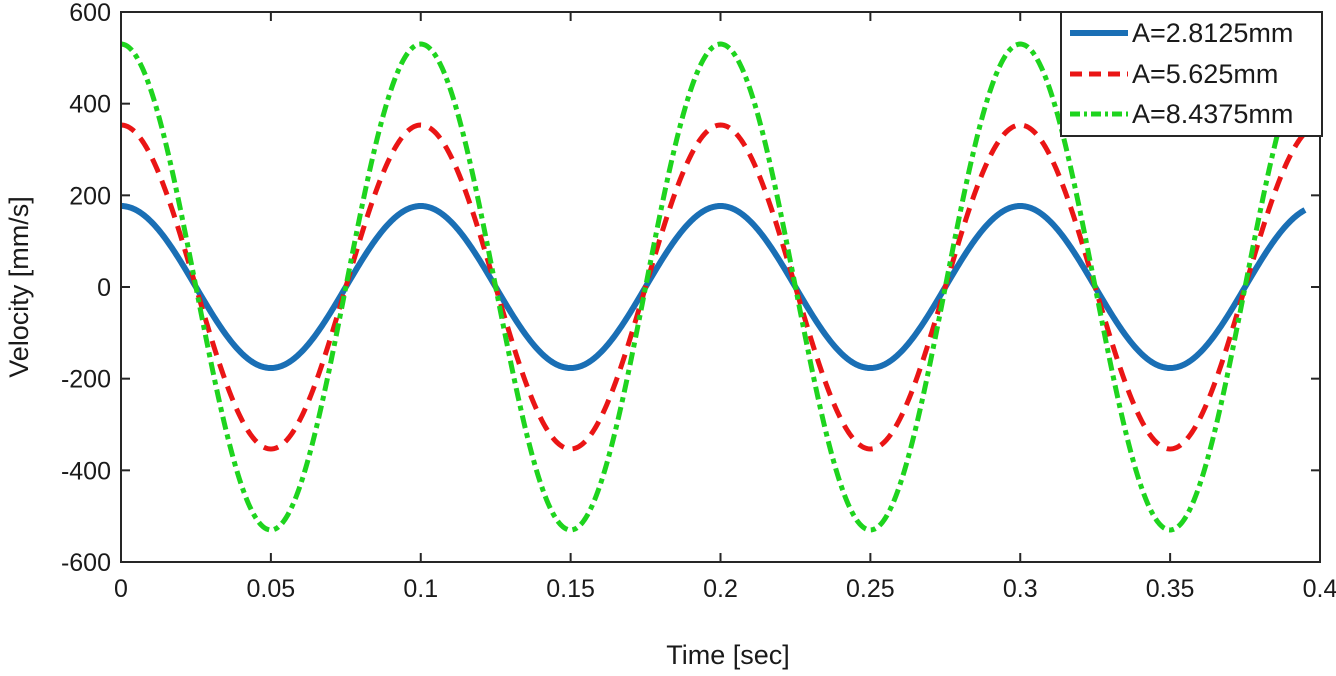 This screenshot has height=676, width=1336. I want to click on legend-label: A=5.625mm, so click(1205, 74).